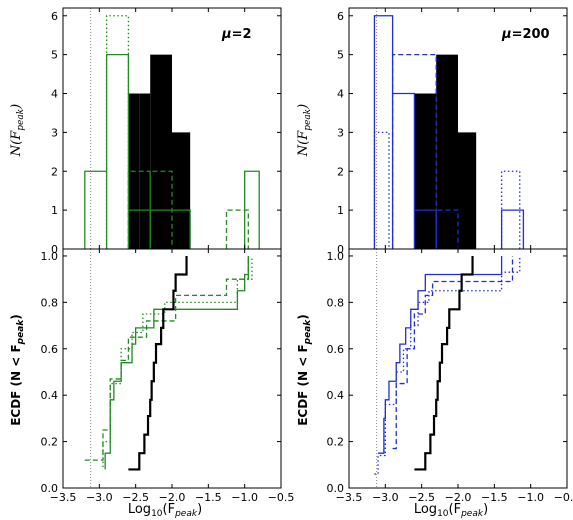  Describe the element at coordinates (304, 370) in the screenshot. I see `ecdf-ylabel-right: ECDF (N < Fpeak)` at that location.